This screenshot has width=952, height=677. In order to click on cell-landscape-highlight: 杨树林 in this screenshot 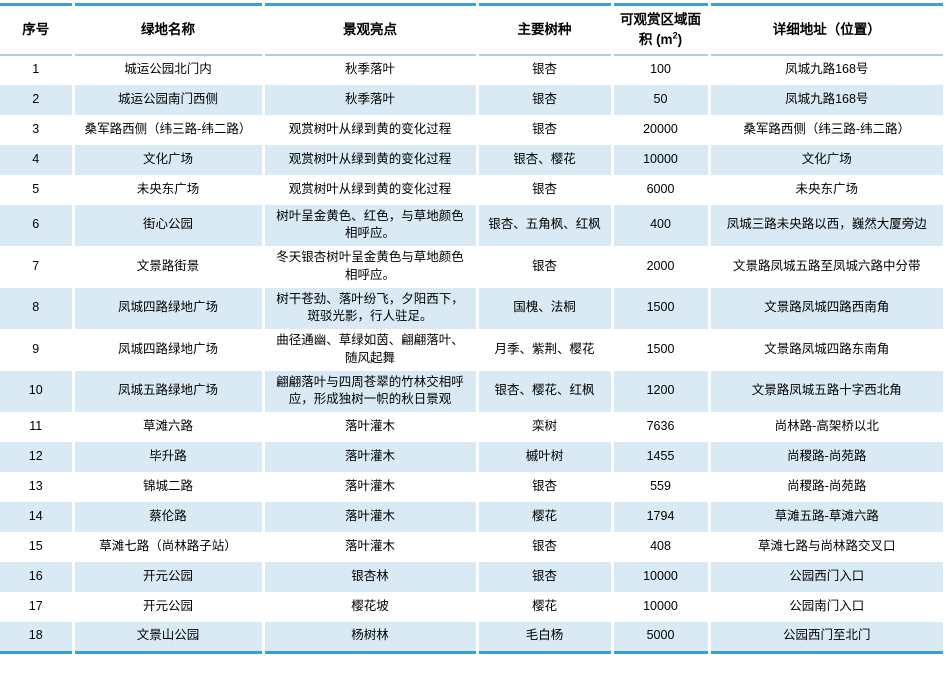, I will do `click(369, 637)`.